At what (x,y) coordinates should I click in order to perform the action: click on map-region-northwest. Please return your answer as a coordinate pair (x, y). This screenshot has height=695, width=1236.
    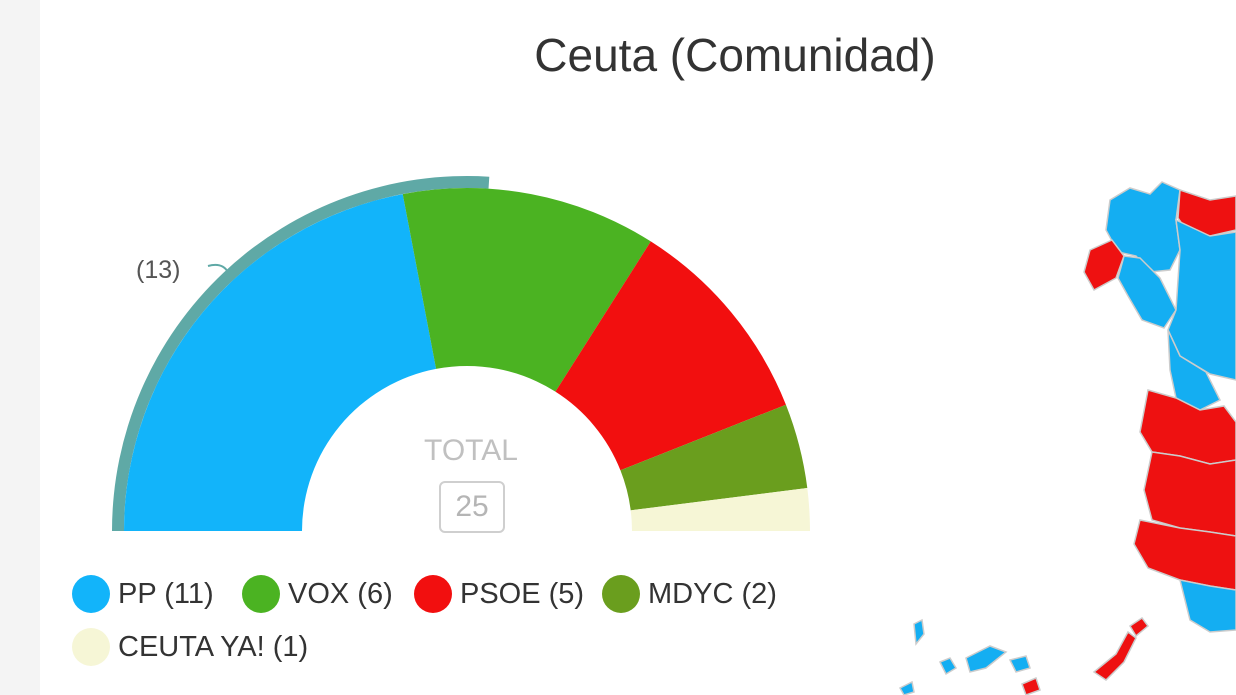
    Looking at the image, I should click on (1159, 296).